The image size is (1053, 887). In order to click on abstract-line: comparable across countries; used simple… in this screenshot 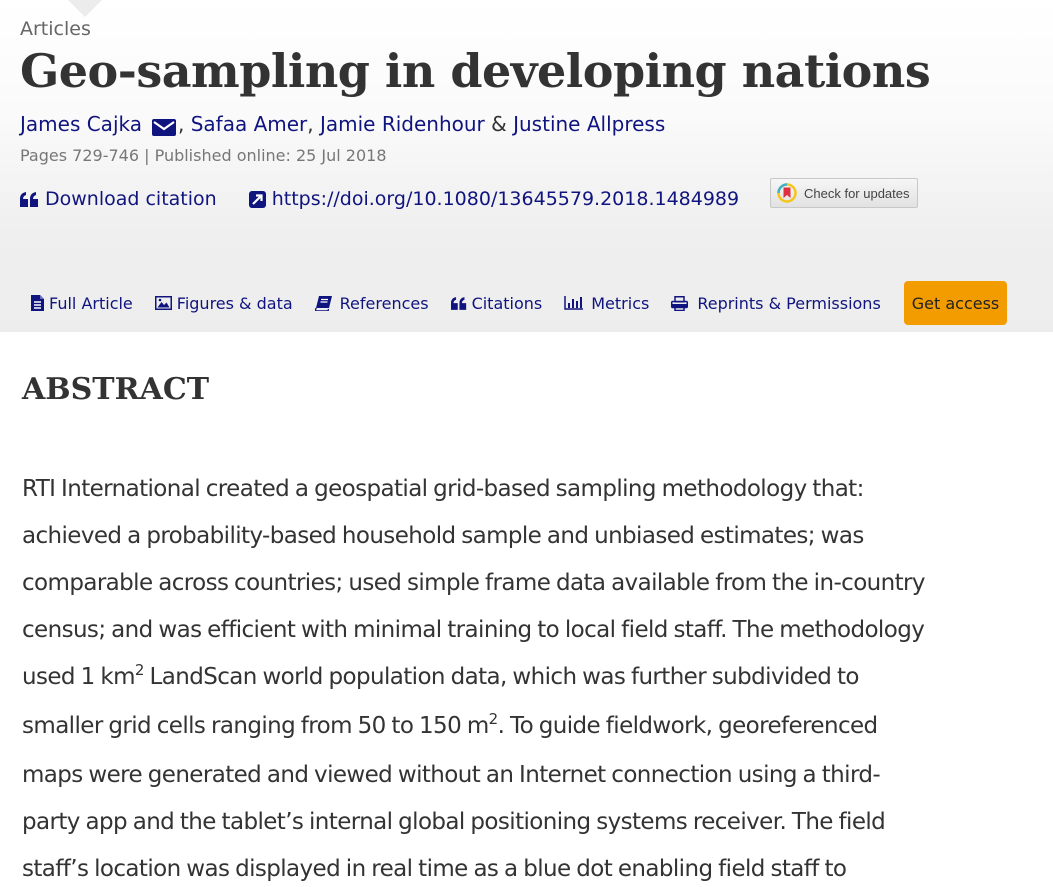, I will do `click(474, 583)`.